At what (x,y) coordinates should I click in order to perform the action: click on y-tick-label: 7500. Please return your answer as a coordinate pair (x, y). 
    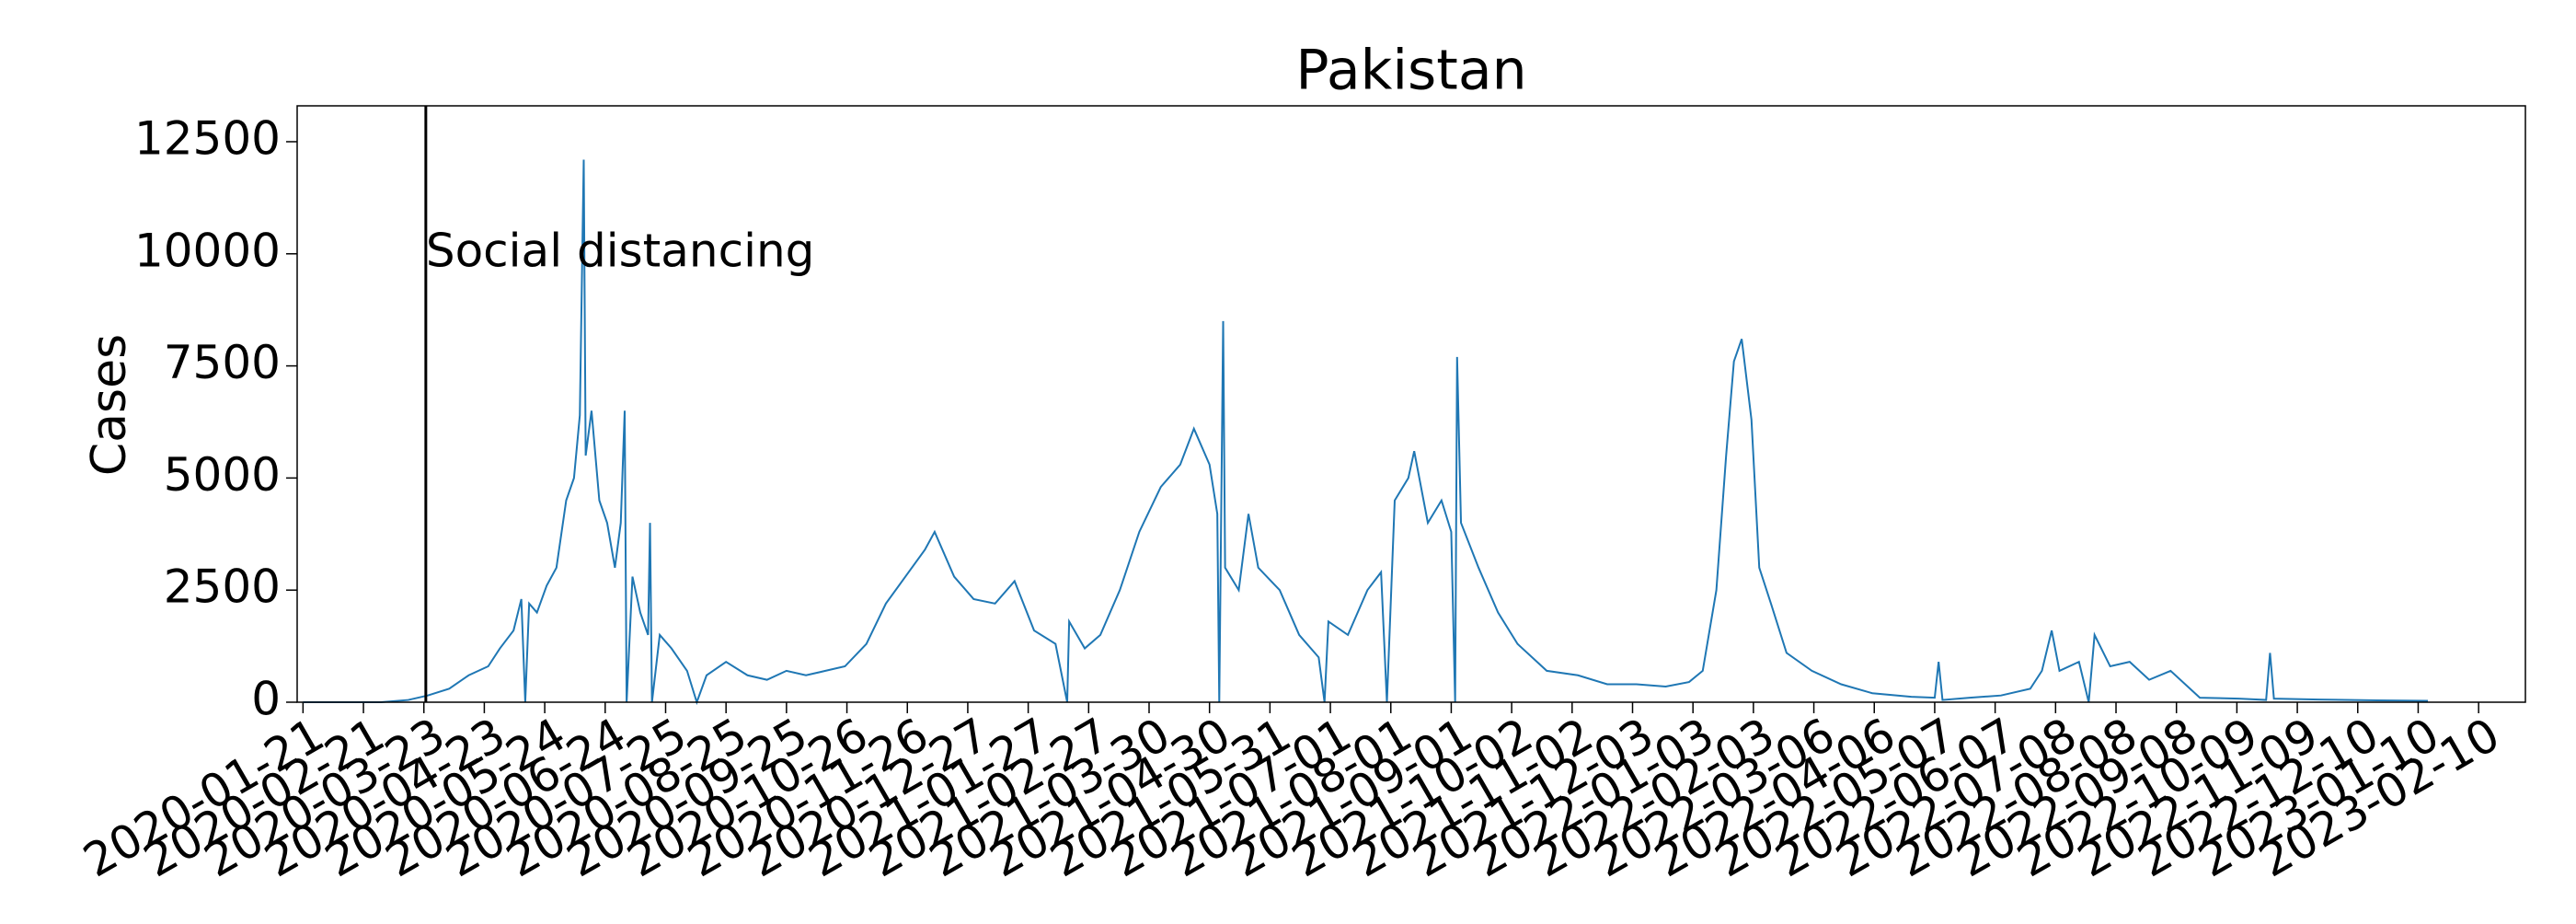
    Looking at the image, I should click on (222, 362).